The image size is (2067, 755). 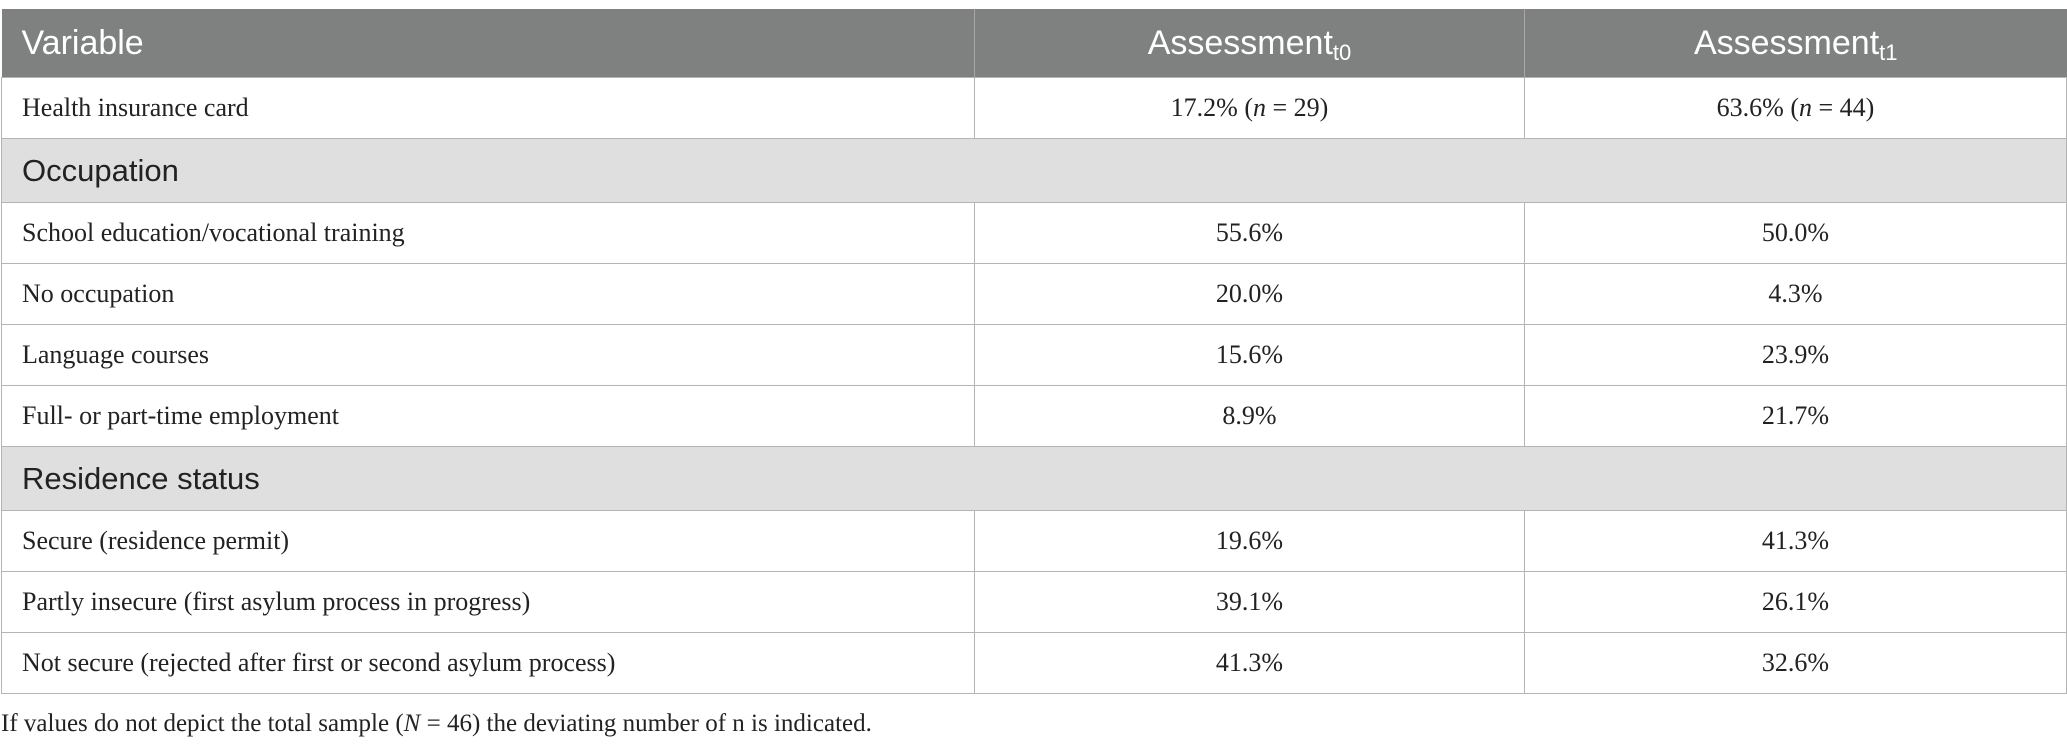 I want to click on section-title: Residence status, so click(x=1034, y=478).